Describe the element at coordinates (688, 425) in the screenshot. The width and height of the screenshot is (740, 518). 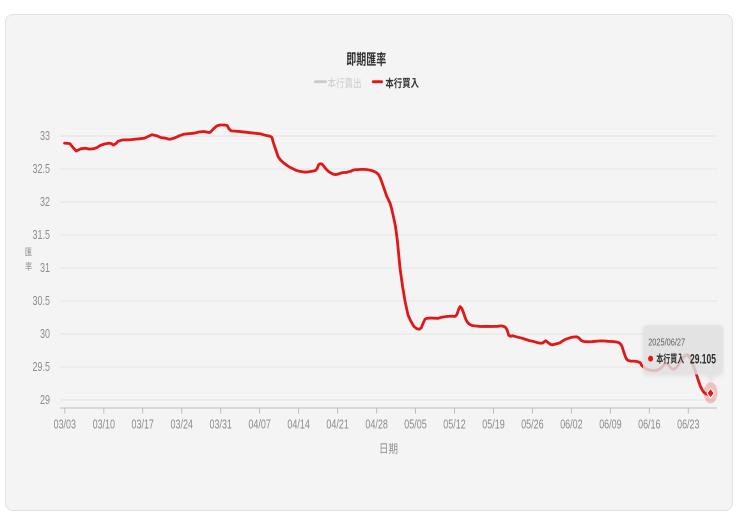
I see `svg-text: 06/23` at that location.